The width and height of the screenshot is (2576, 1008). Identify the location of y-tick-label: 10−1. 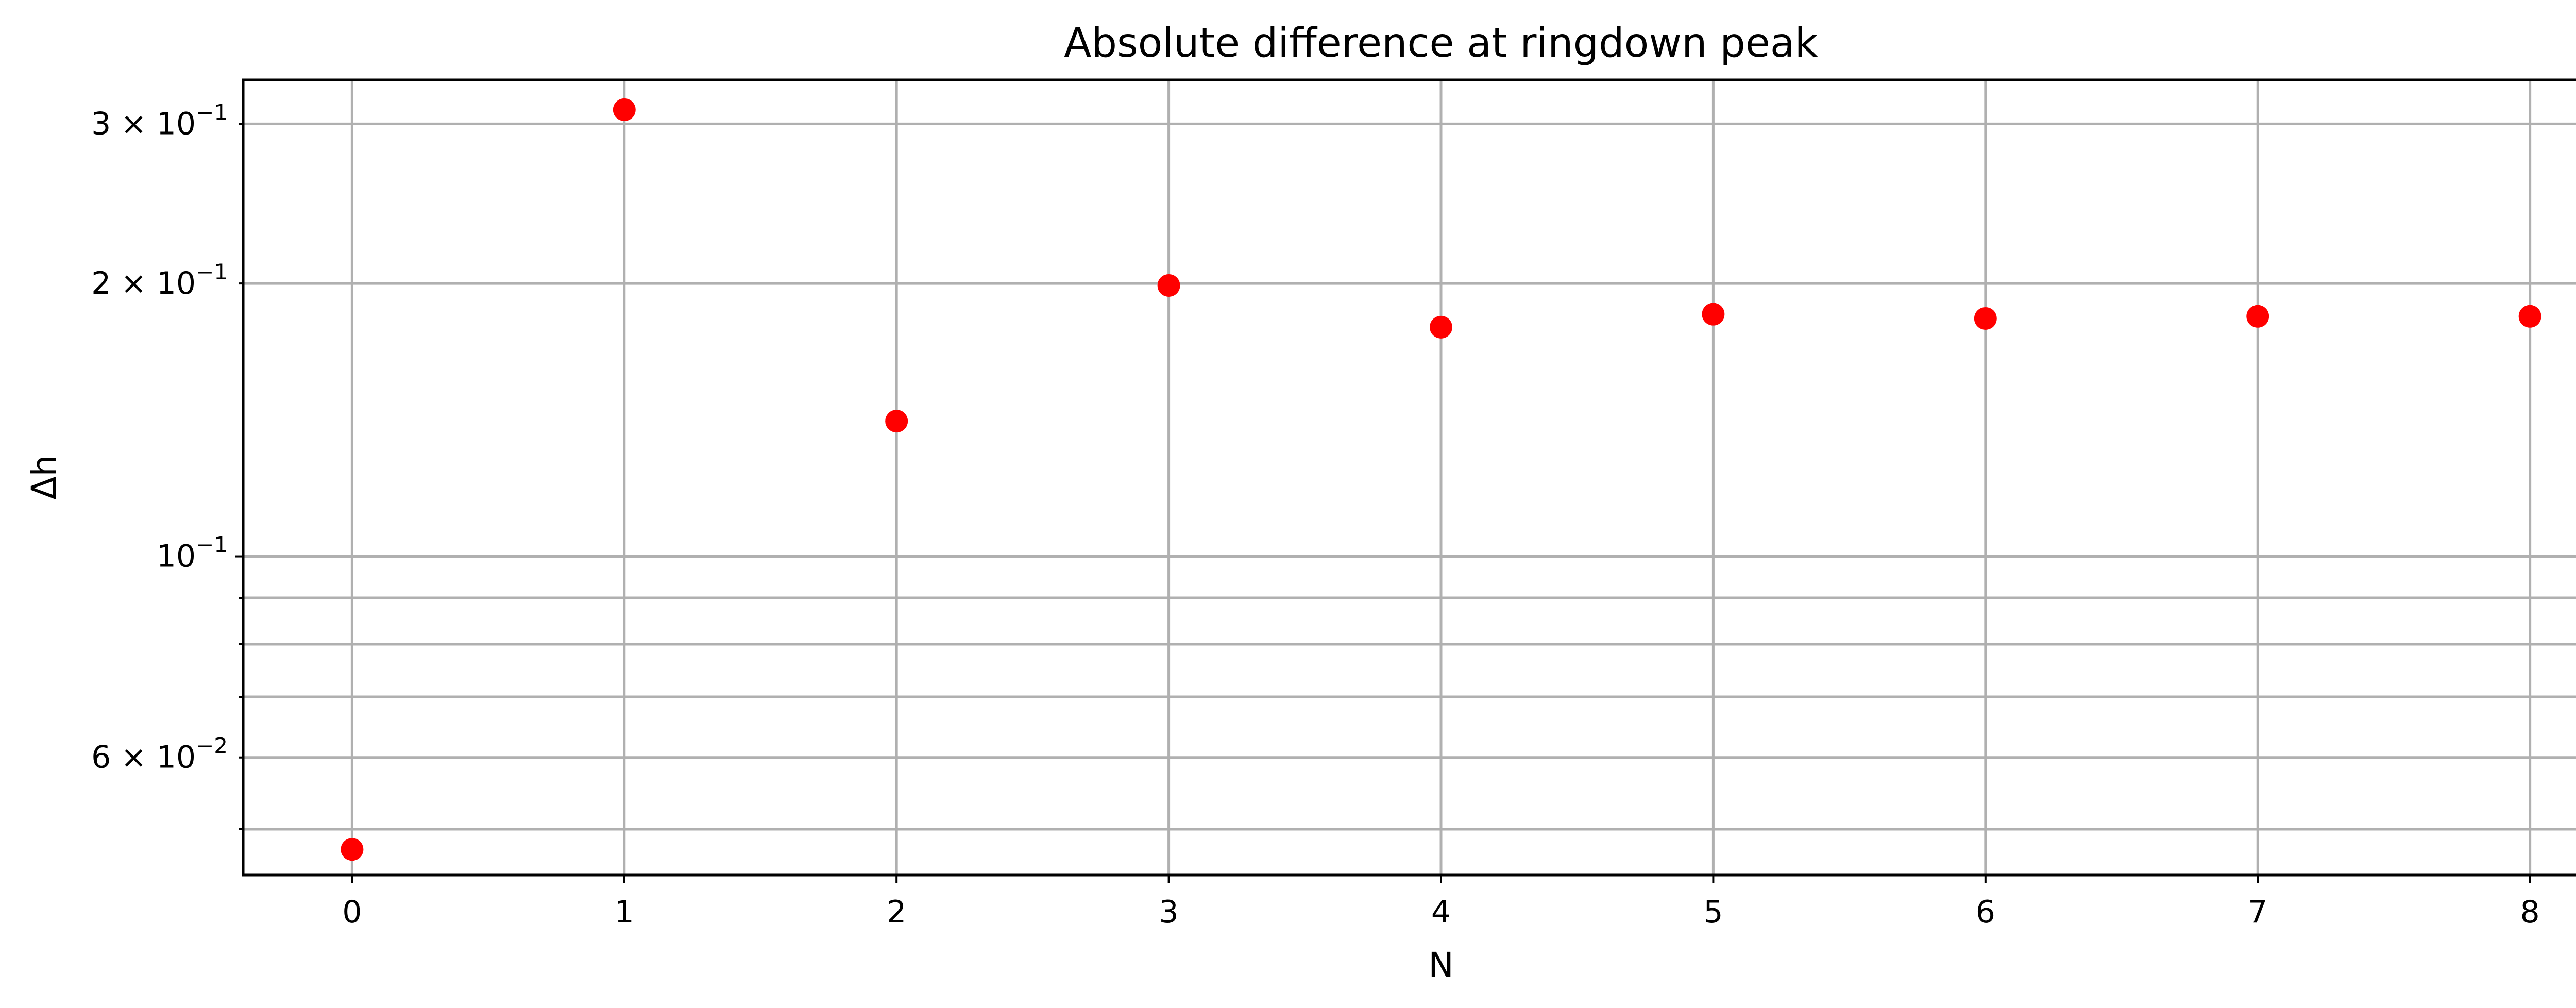
(193, 553).